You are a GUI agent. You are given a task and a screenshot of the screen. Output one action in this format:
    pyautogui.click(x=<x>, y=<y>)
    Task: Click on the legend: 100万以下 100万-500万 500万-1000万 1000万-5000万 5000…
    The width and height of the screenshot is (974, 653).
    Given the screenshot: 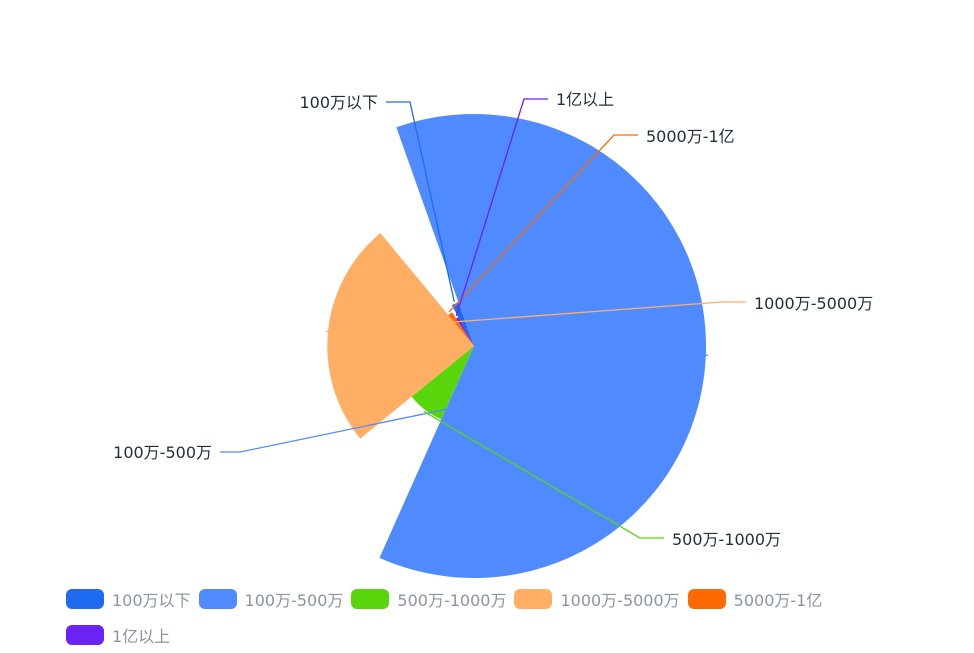 What is the action you would take?
    pyautogui.click(x=496, y=617)
    